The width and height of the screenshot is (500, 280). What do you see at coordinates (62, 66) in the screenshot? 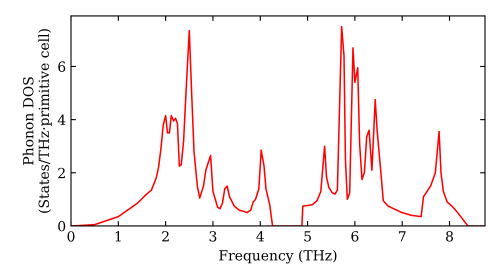
I see `y-tick-label: 6` at bounding box center [62, 66].